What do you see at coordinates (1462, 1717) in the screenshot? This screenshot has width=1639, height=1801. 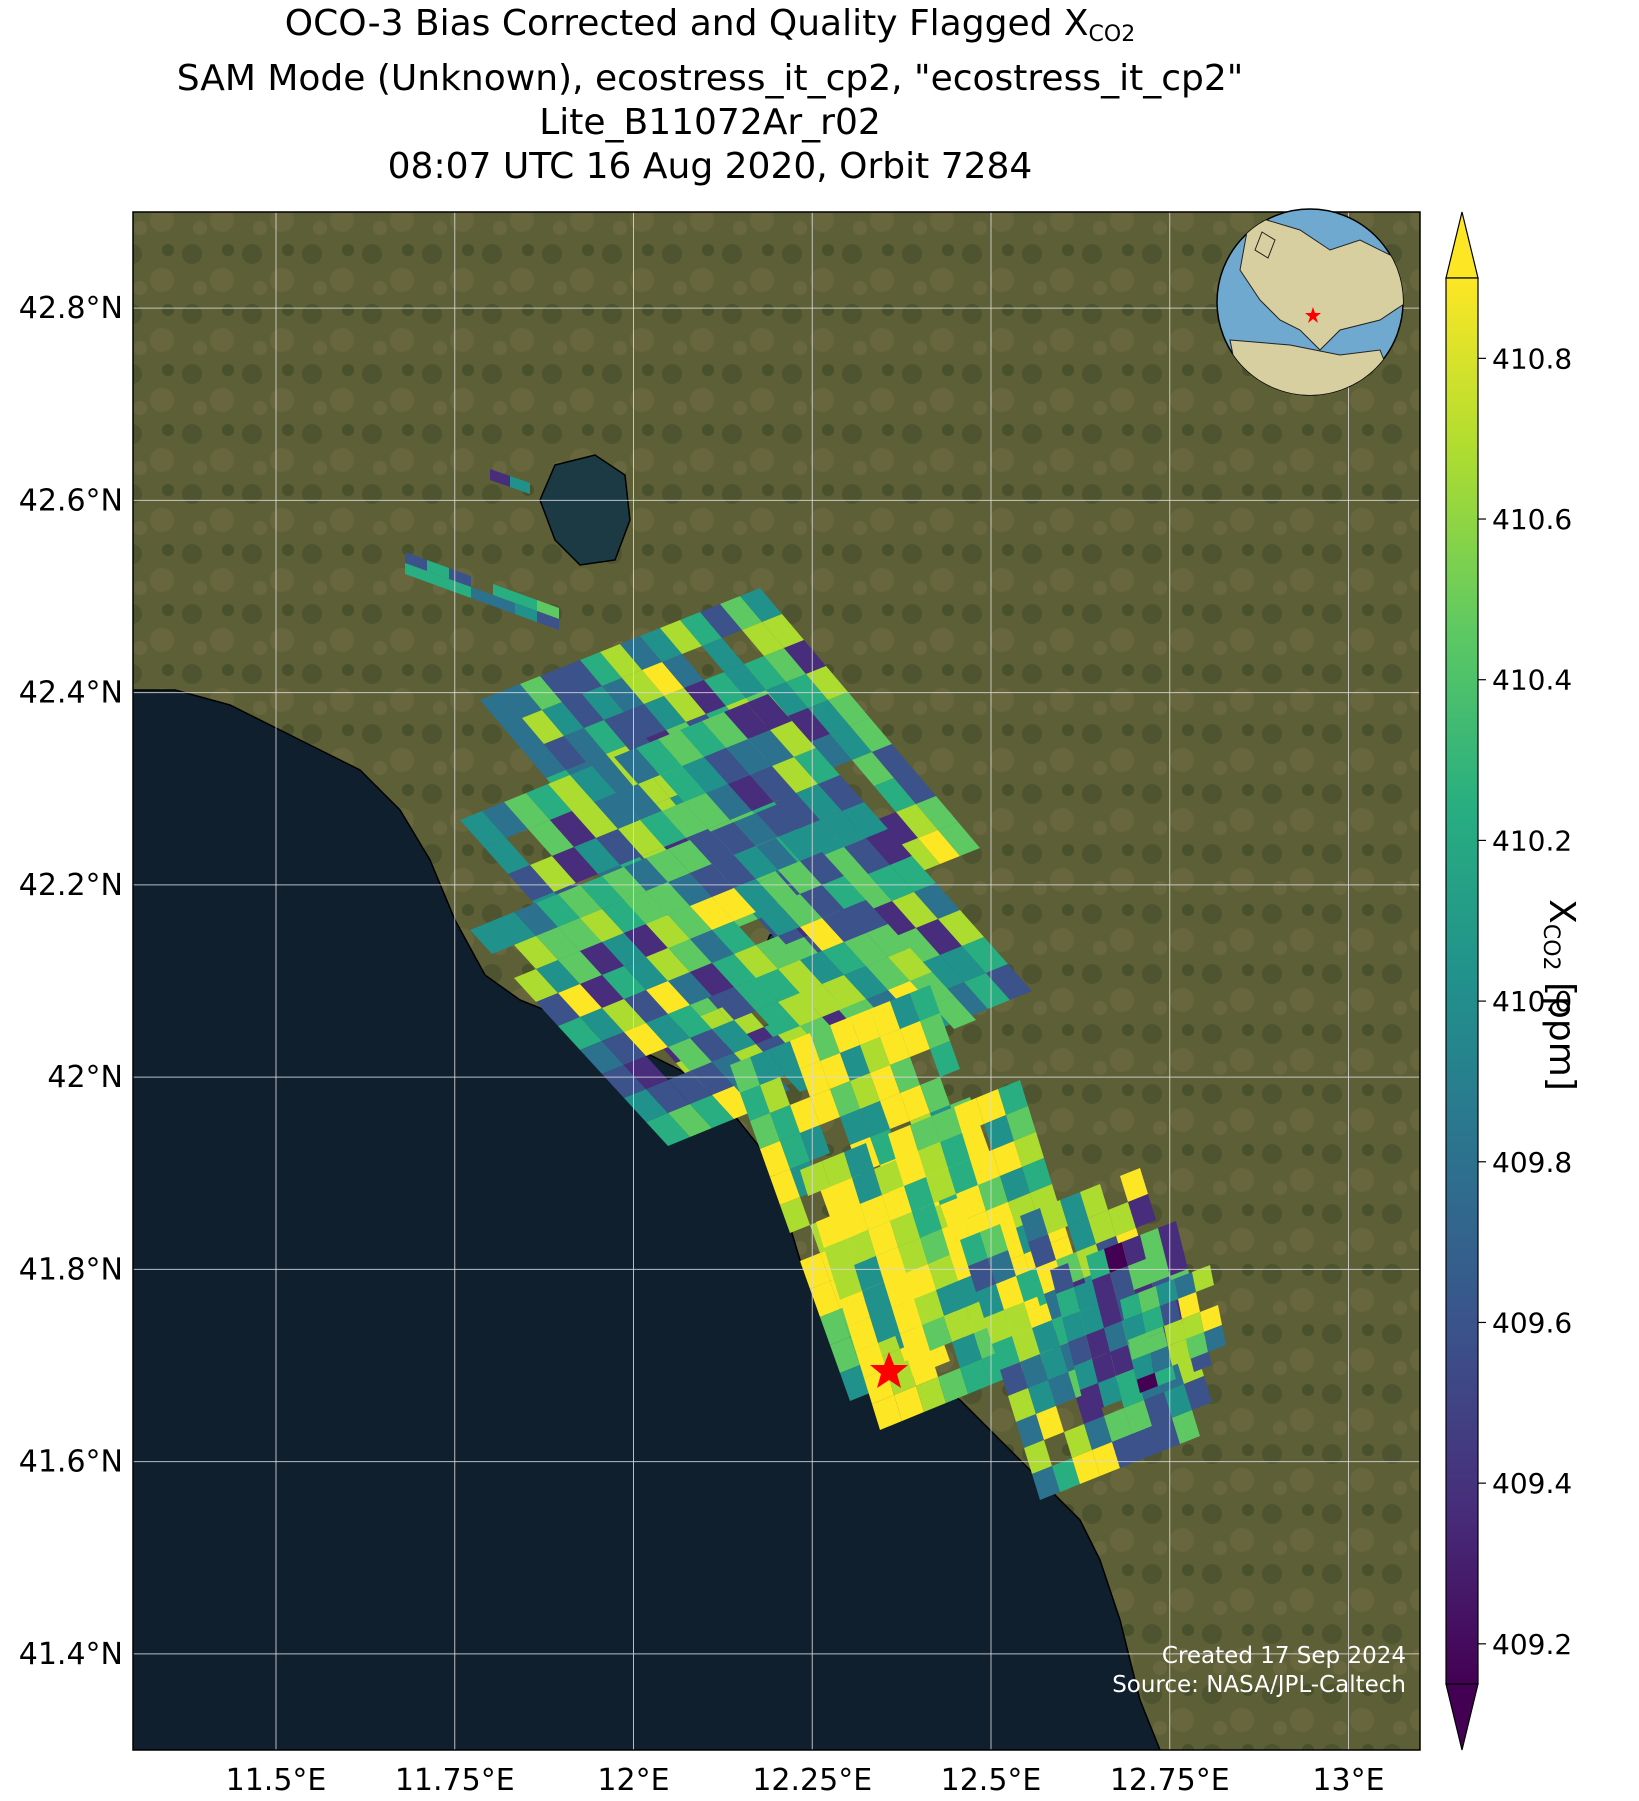 I see `colorbar-extend-bottom` at bounding box center [1462, 1717].